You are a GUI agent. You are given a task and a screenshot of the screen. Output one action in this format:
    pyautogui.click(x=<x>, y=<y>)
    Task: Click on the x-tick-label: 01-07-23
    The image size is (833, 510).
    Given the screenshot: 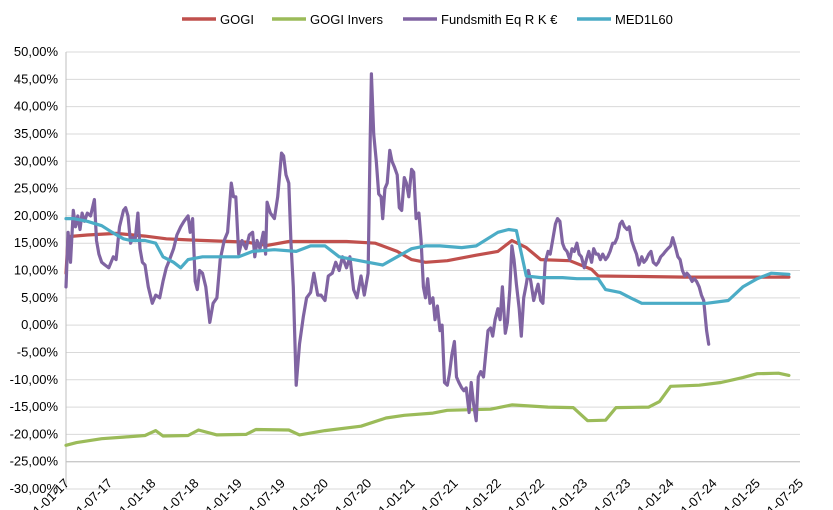 What is the action you would take?
    pyautogui.click(x=609, y=493)
    